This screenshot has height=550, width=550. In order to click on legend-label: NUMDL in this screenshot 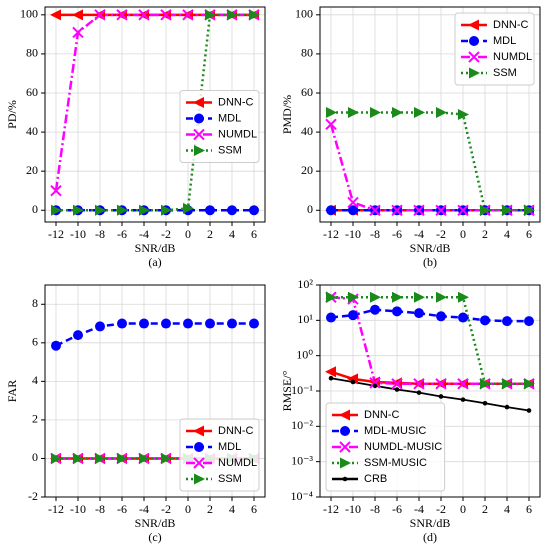, I will do `click(237, 463)`.